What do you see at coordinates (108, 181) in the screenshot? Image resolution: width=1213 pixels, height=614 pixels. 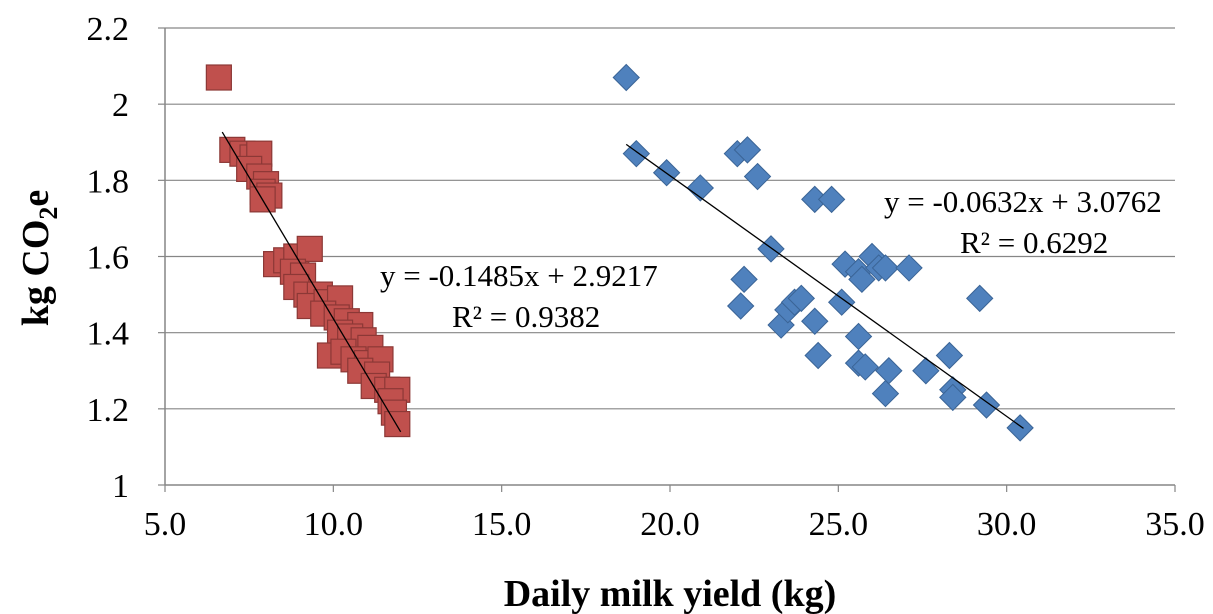 I see `y-tick-label: 1.8` at bounding box center [108, 181].